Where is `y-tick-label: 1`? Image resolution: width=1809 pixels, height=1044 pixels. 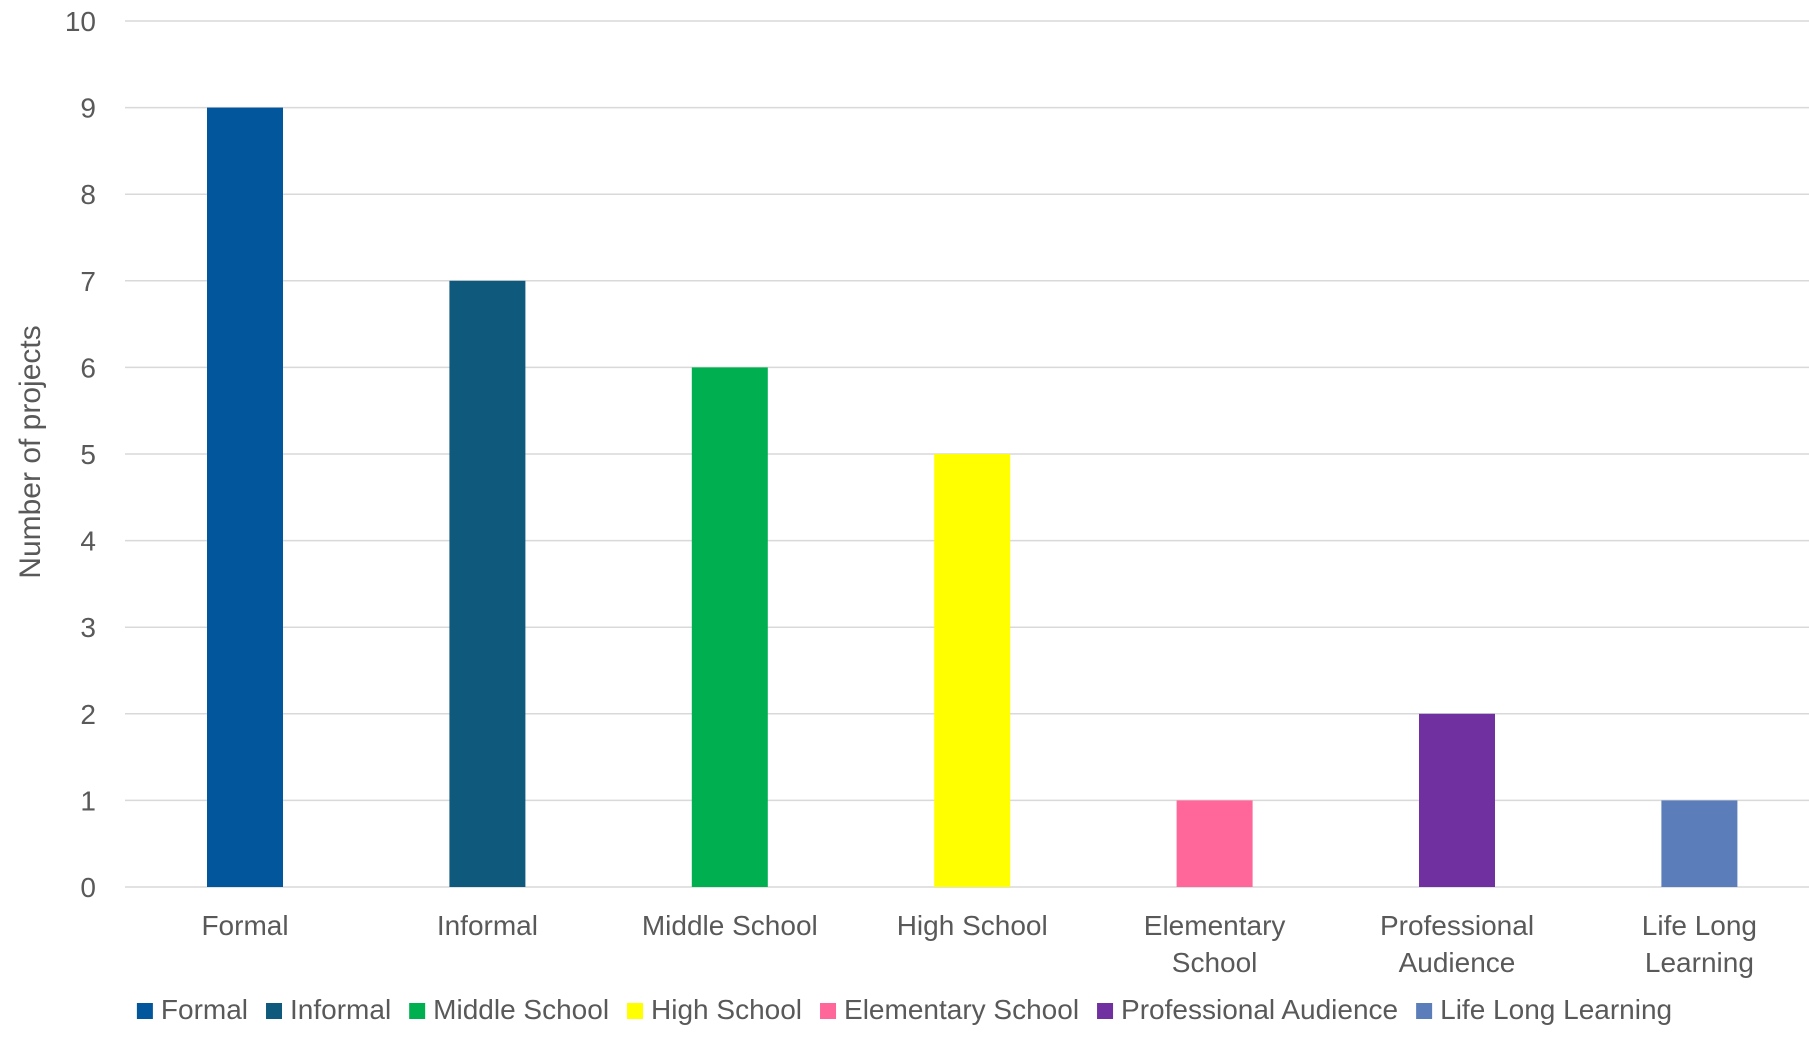
y-tick-label: 1 is located at coordinates (88, 800).